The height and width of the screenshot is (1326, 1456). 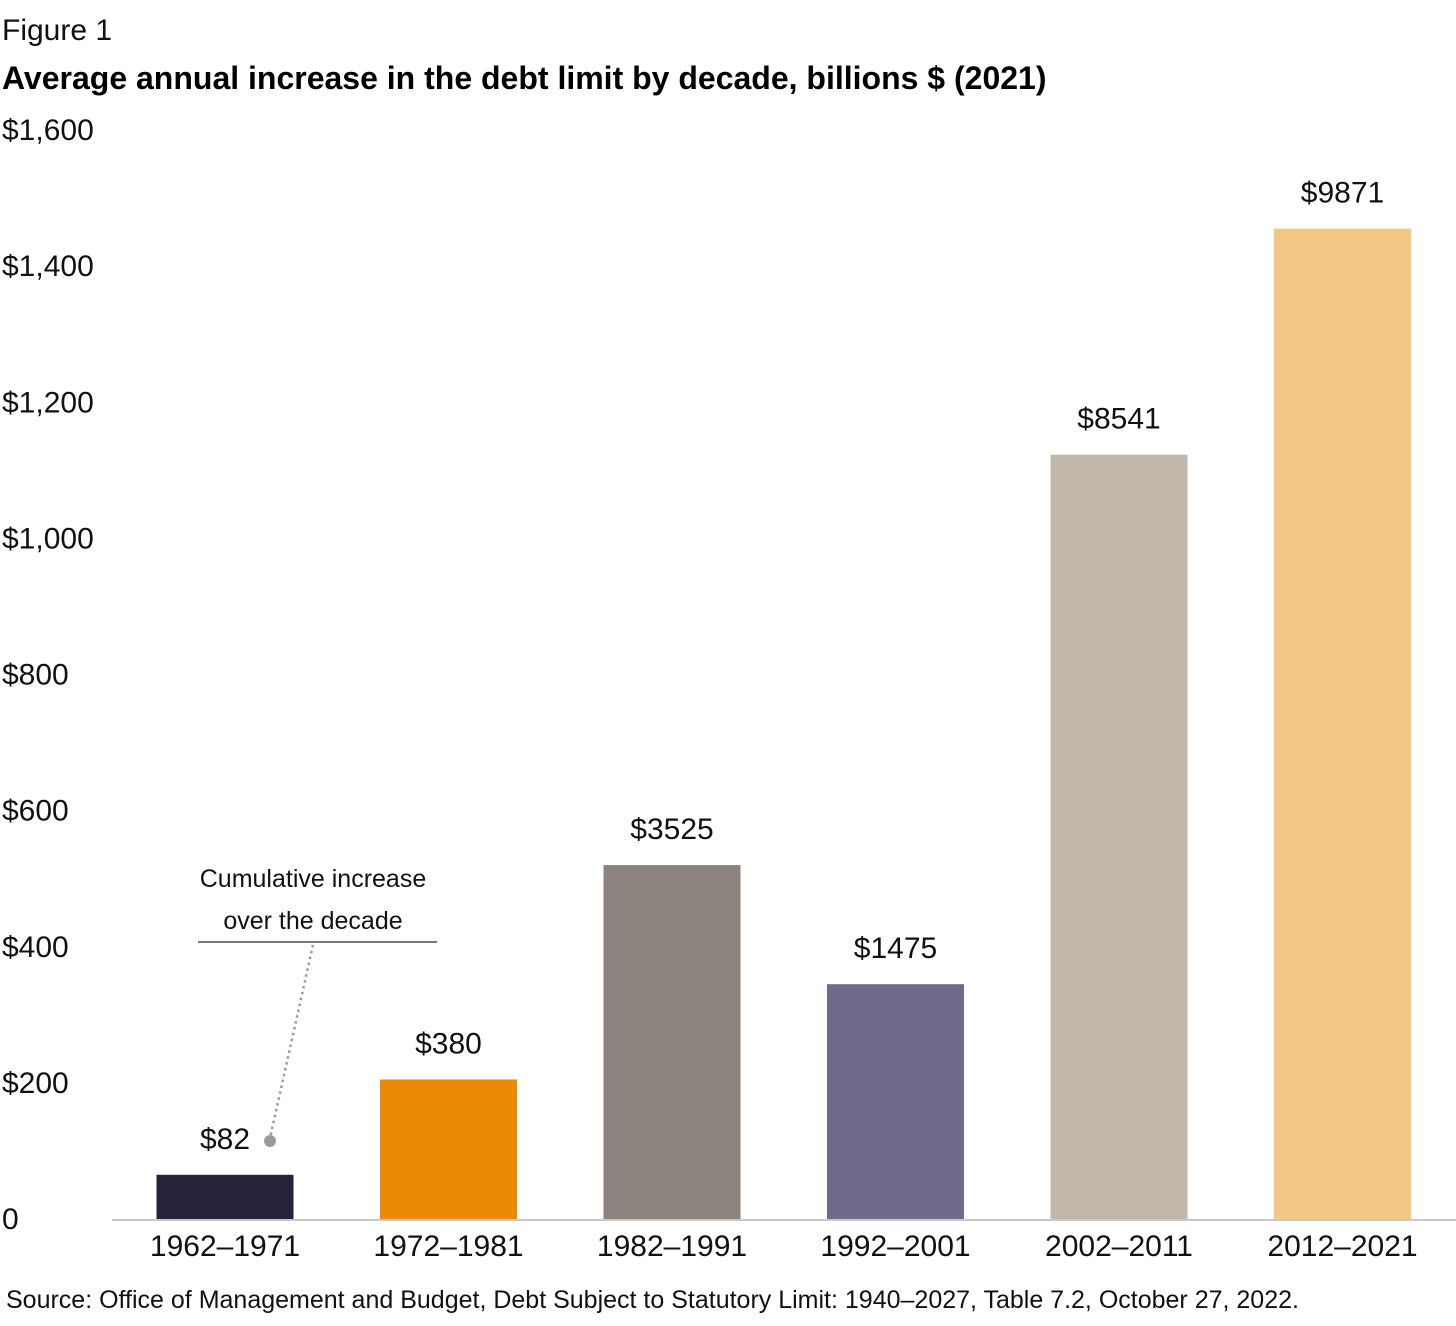 What do you see at coordinates (48, 266) in the screenshot?
I see `y-tick-label: $1,400` at bounding box center [48, 266].